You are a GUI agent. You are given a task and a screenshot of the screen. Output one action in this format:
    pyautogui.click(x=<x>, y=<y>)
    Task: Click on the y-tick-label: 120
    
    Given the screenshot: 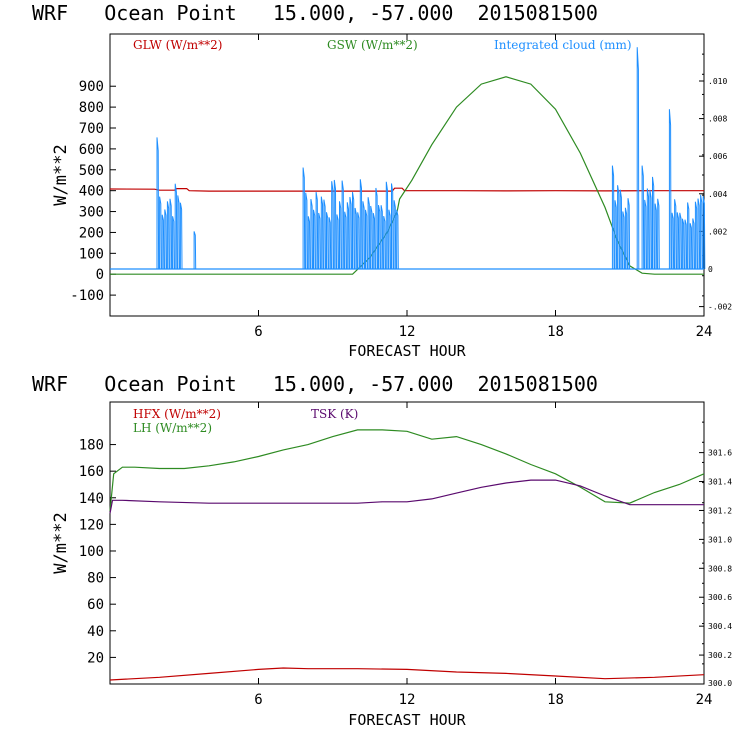 What is the action you would take?
    pyautogui.click(x=91, y=525)
    